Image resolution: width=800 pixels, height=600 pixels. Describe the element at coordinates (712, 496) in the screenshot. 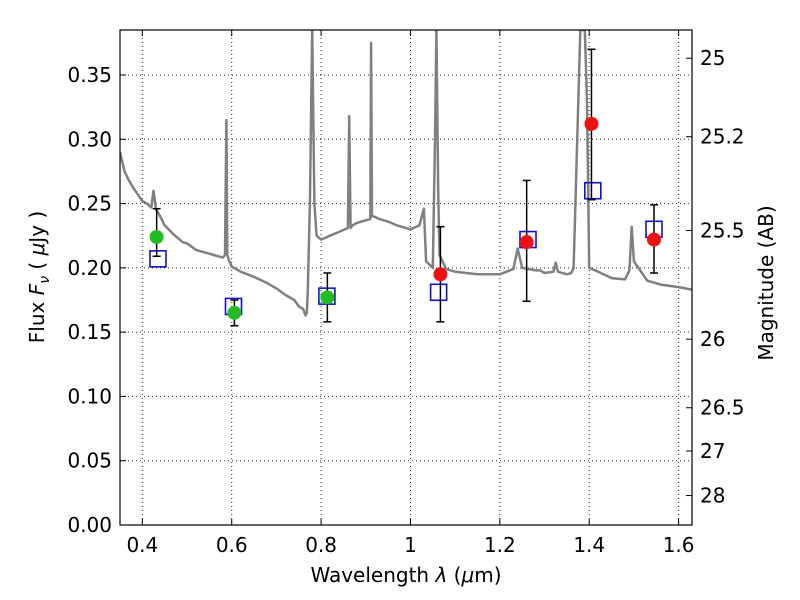

I see `y2-tick-label: 28` at that location.